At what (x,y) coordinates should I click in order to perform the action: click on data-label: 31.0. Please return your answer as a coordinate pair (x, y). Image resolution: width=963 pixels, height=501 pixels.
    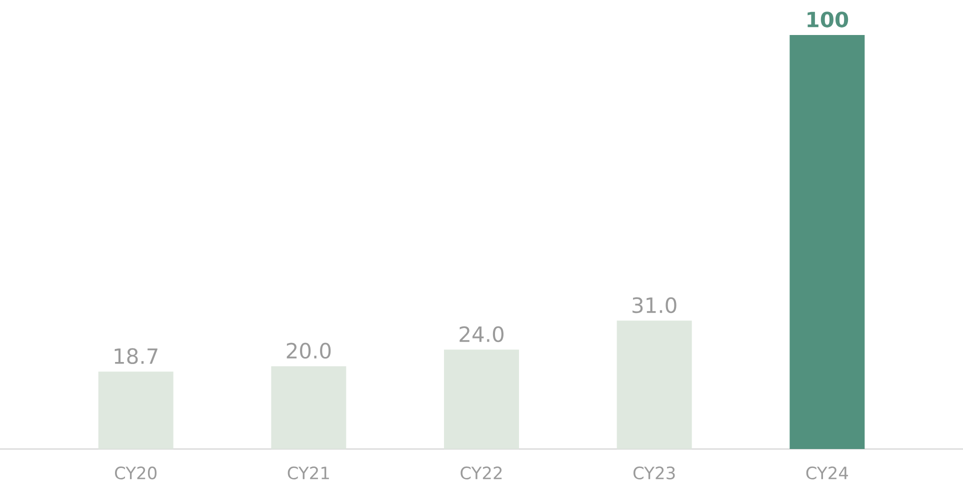
    Looking at the image, I should click on (654, 305).